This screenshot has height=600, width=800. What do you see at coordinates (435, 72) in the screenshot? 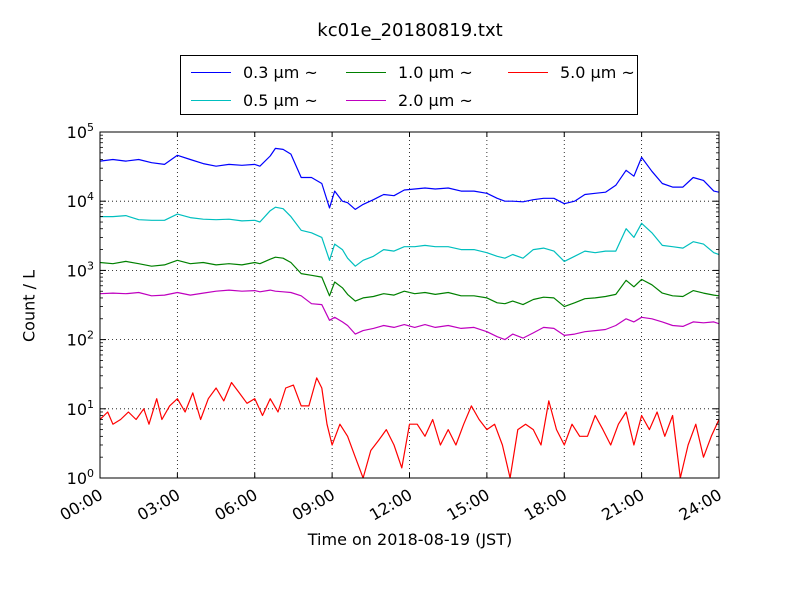
I see `legend-label: 1.0 μm ~` at bounding box center [435, 72].